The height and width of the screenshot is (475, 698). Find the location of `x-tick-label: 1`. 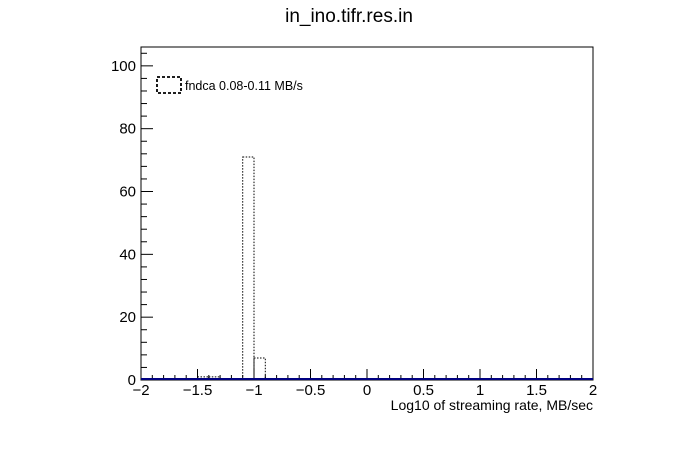

x-tick-label: 1 is located at coordinates (480, 390).